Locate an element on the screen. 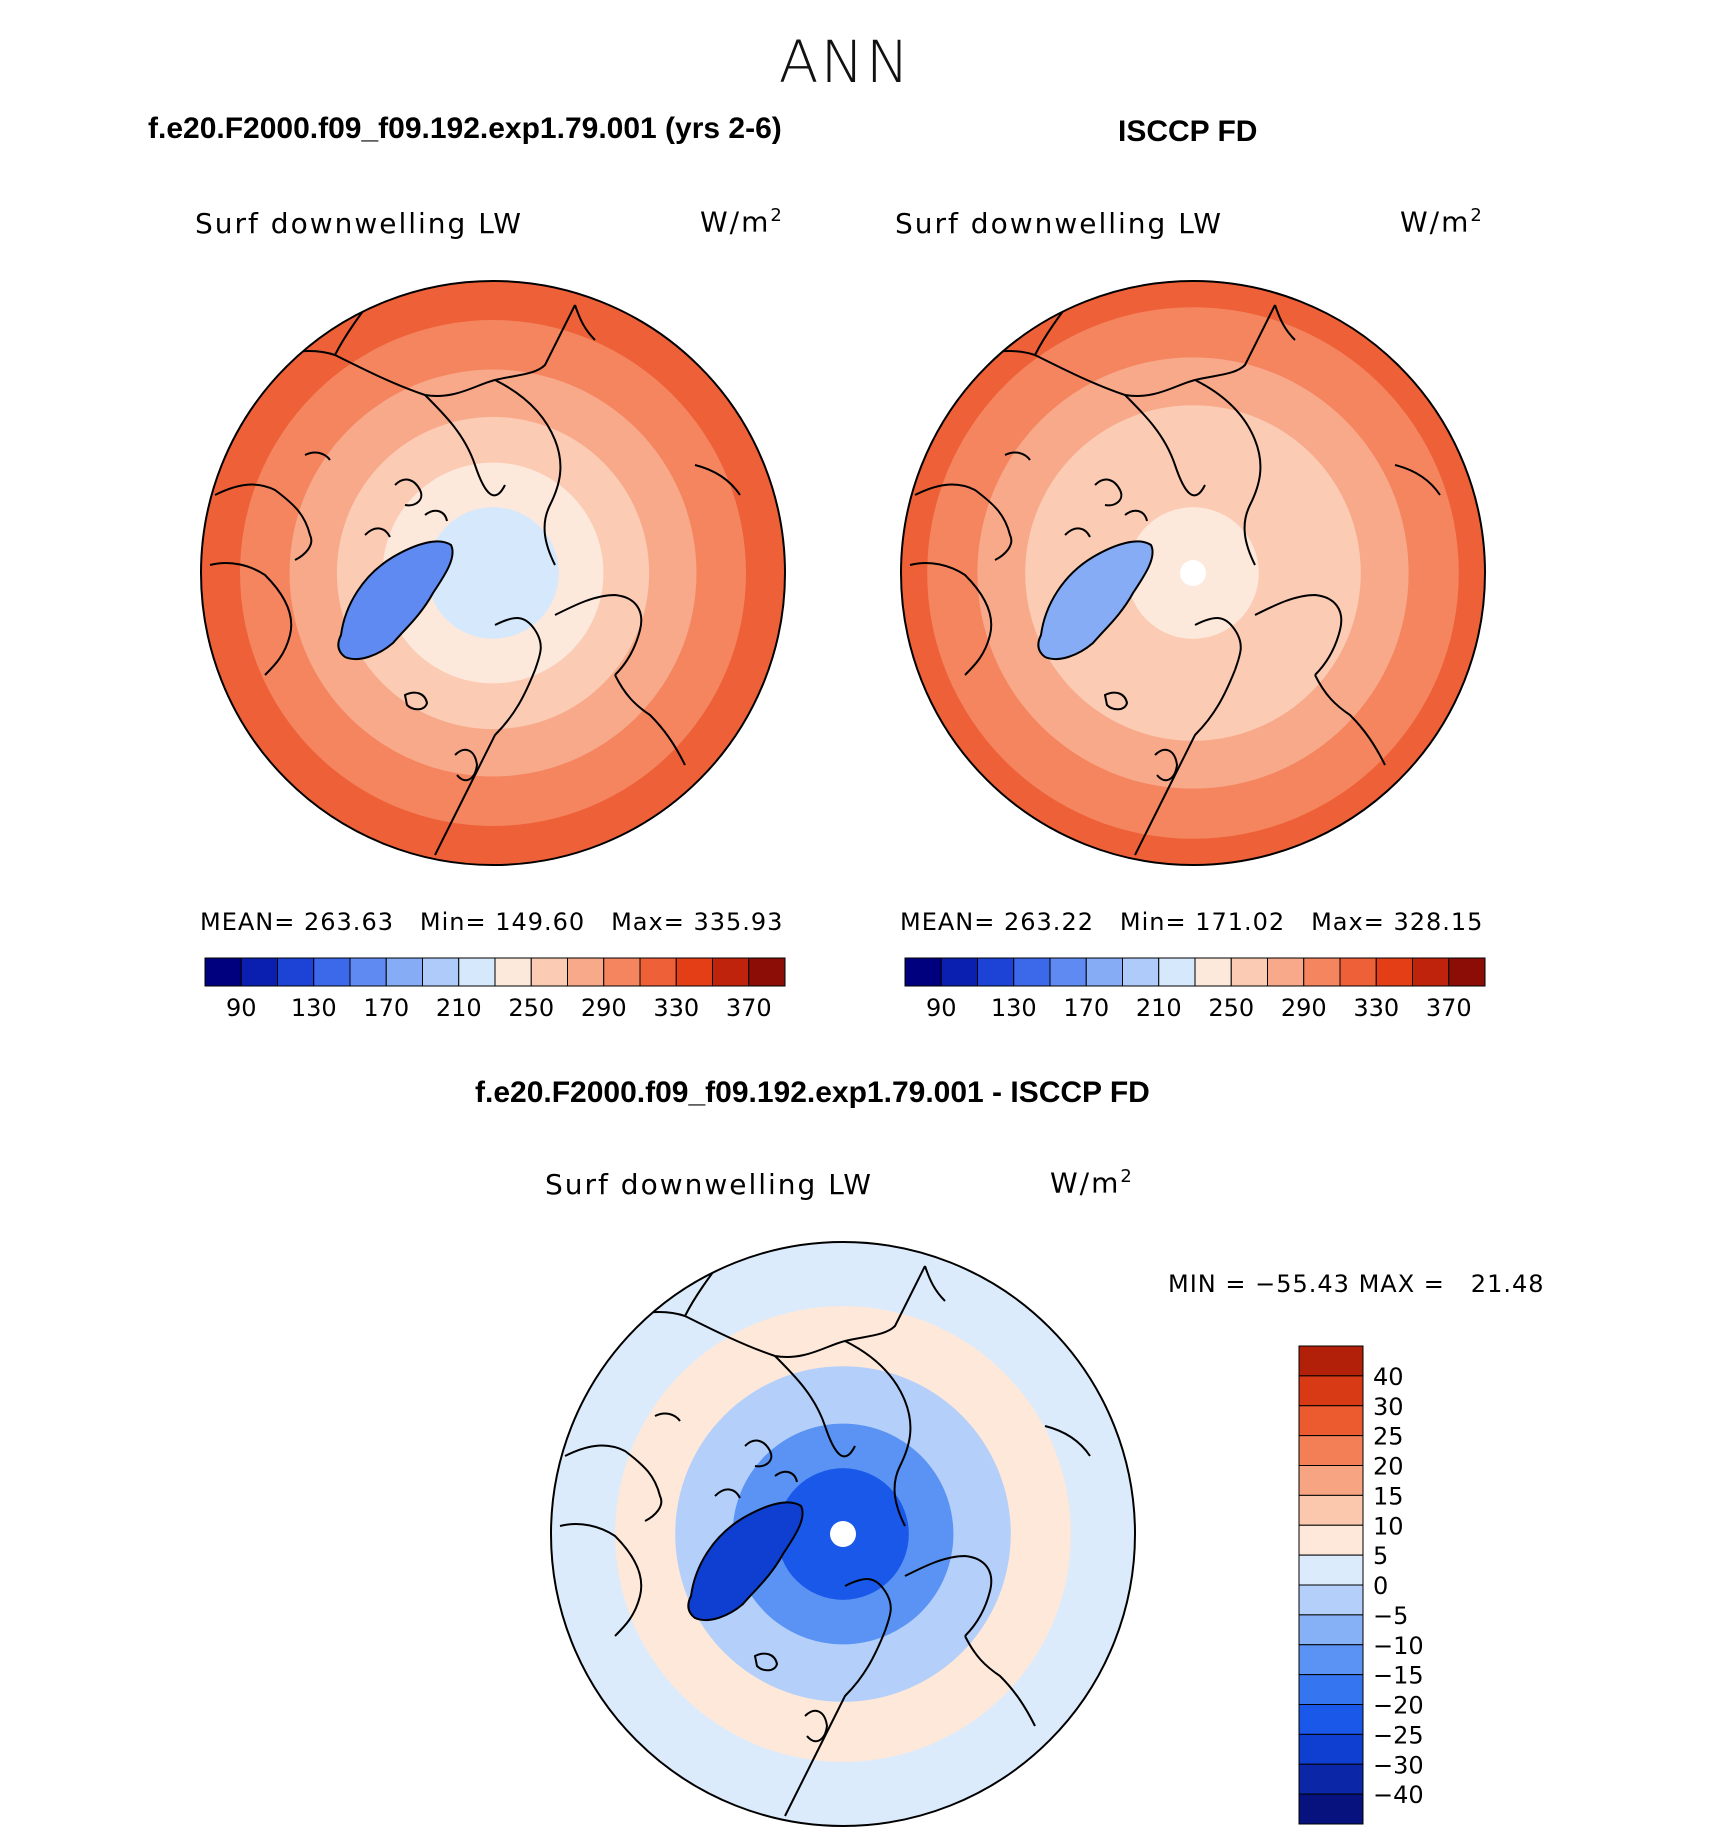 The image size is (1710, 1840). obs-units-label: W/m2 is located at coordinates (1442, 222).